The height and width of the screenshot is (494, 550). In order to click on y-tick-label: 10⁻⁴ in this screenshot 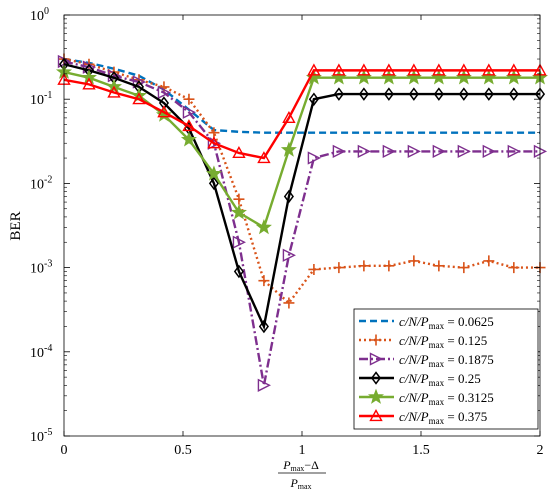, I will do `click(41, 352)`.